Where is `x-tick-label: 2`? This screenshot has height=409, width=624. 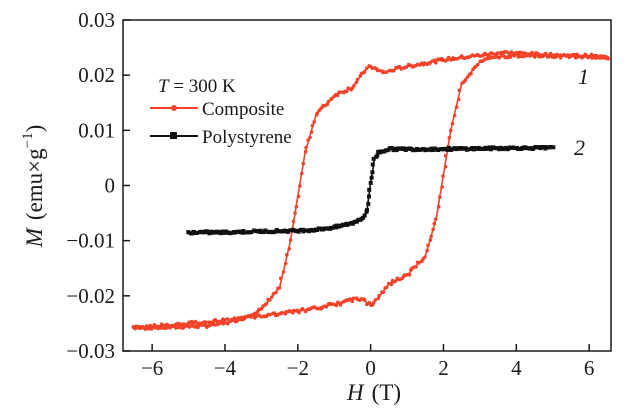 x-tick-label: 2 is located at coordinates (443, 368).